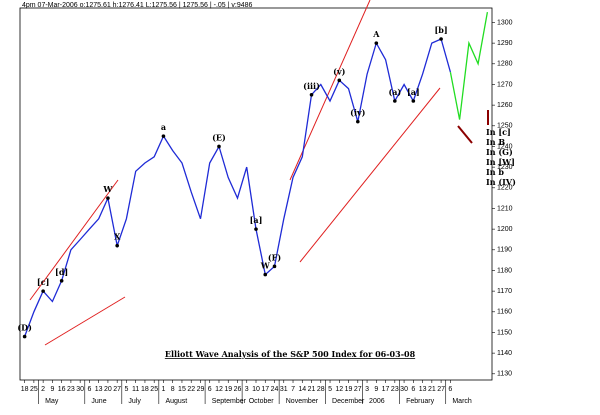  What do you see at coordinates (182, 389) in the screenshot?
I see `x-tick-label: 15` at bounding box center [182, 389].